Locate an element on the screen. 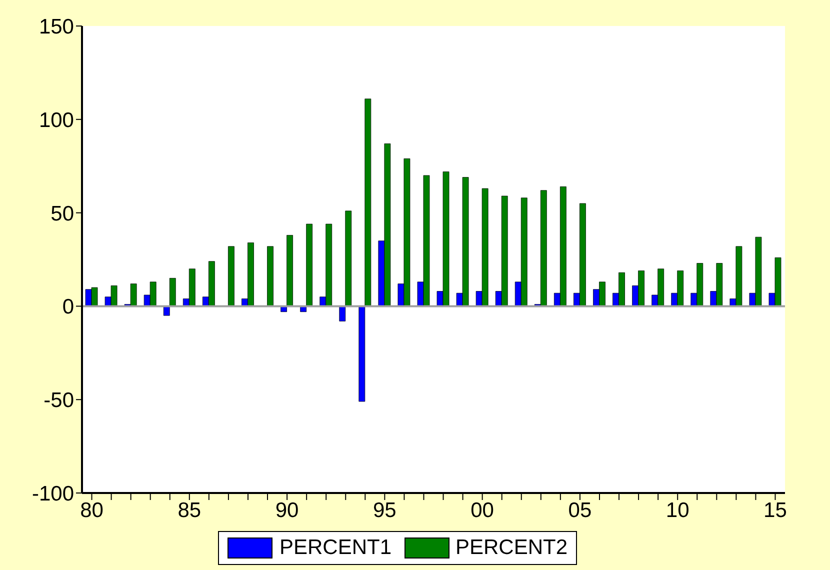 The height and width of the screenshot is (570, 830). y-tick-label: -100 is located at coordinates (53, 494).